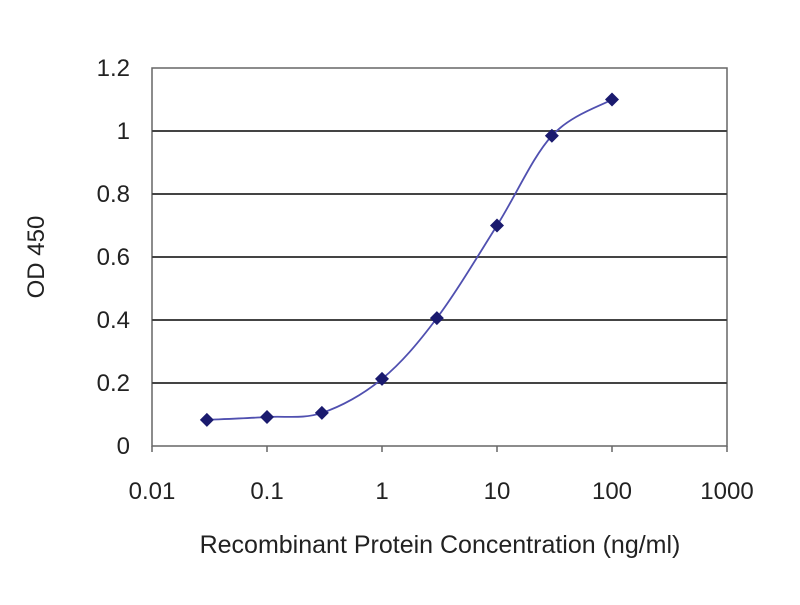 The height and width of the screenshot is (605, 800). I want to click on y-tick-label: 0.6, so click(113, 257).